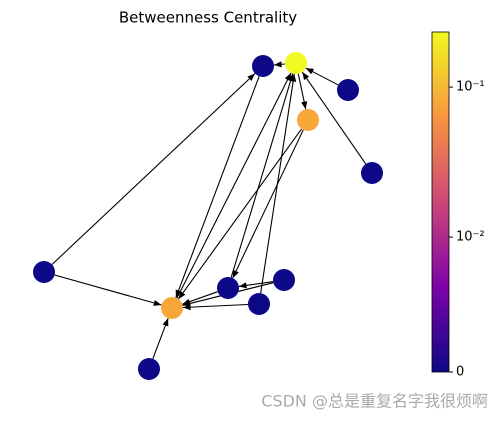 The height and width of the screenshot is (421, 500). Describe the element at coordinates (460, 372) in the screenshot. I see `colorbar-tick-label: 0` at that location.